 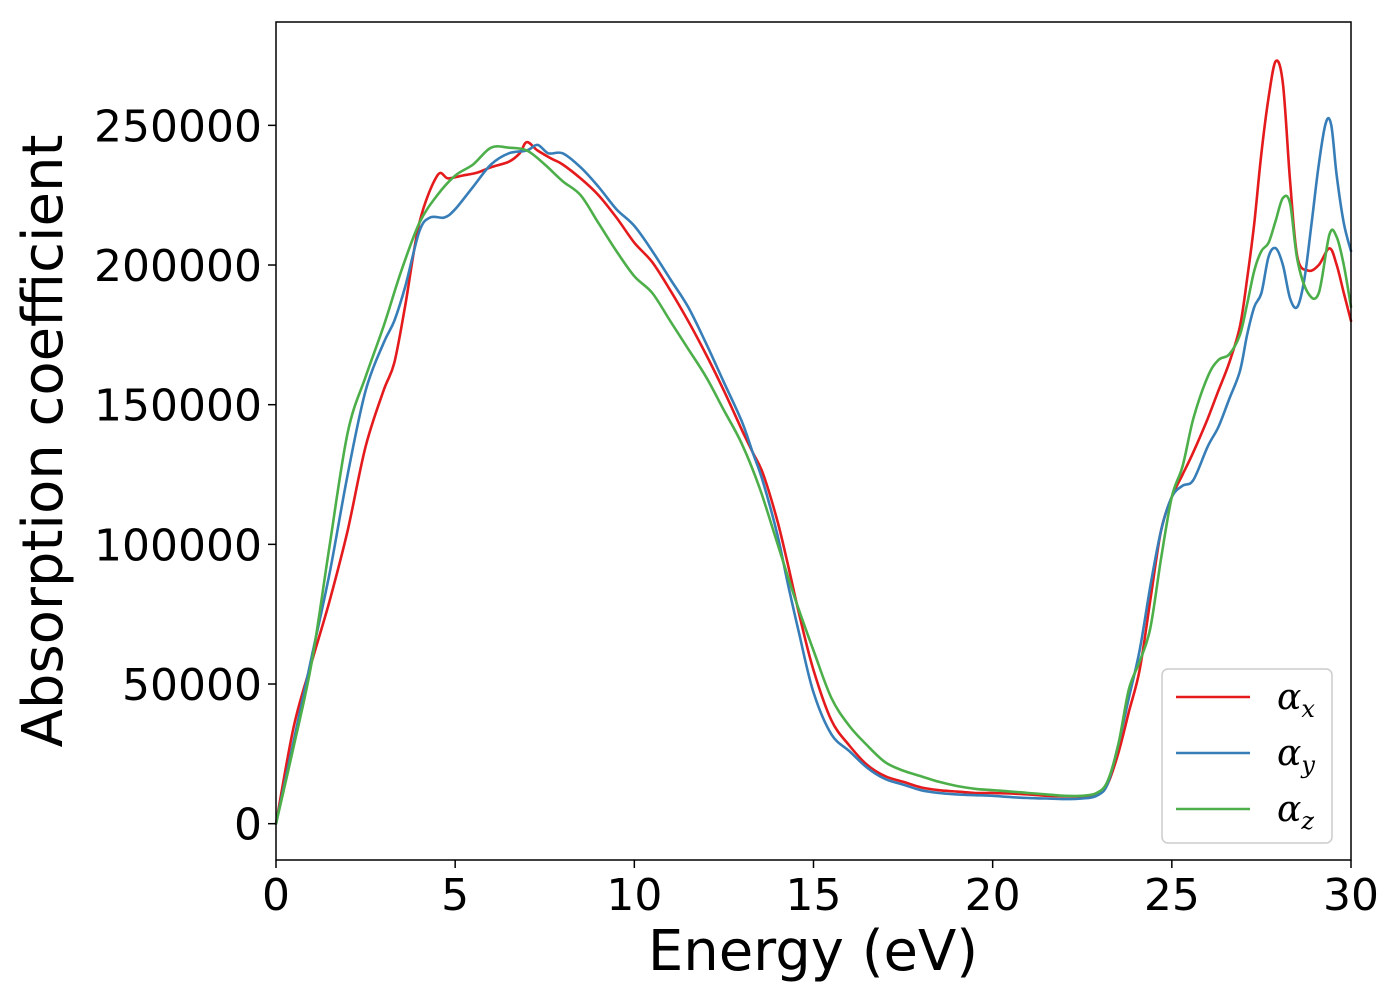 What do you see at coordinates (634, 895) in the screenshot?
I see `x-tick-label: 10` at bounding box center [634, 895].